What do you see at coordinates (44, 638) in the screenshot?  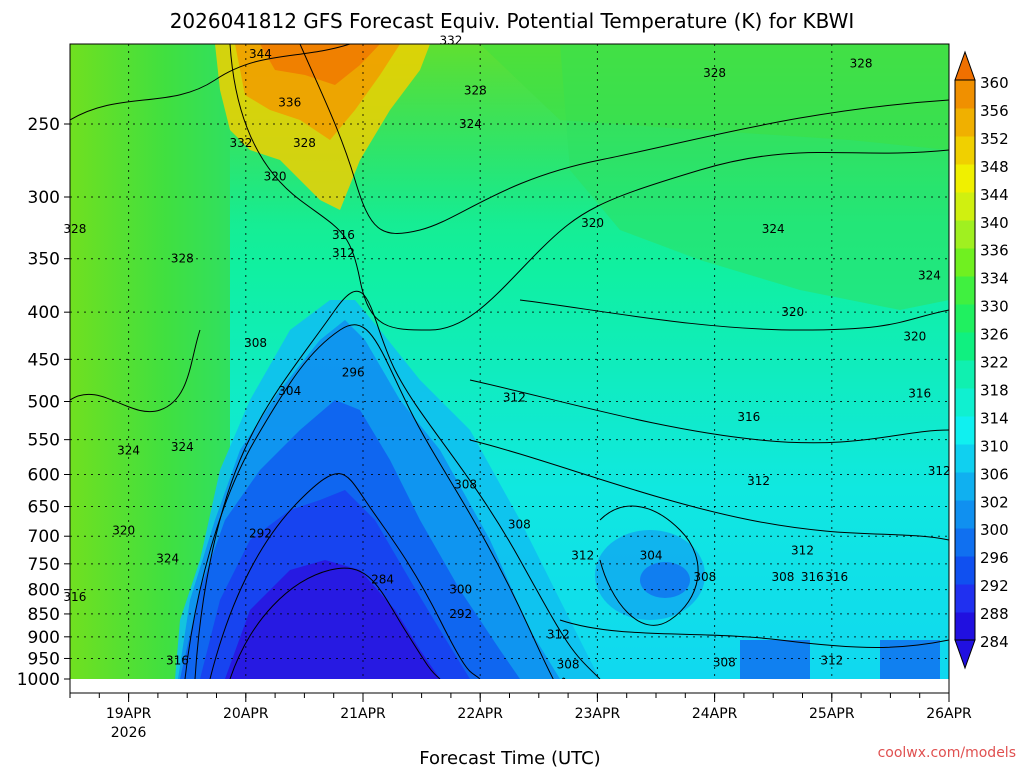 I see `y-tick-label: 900` at bounding box center [44, 638].